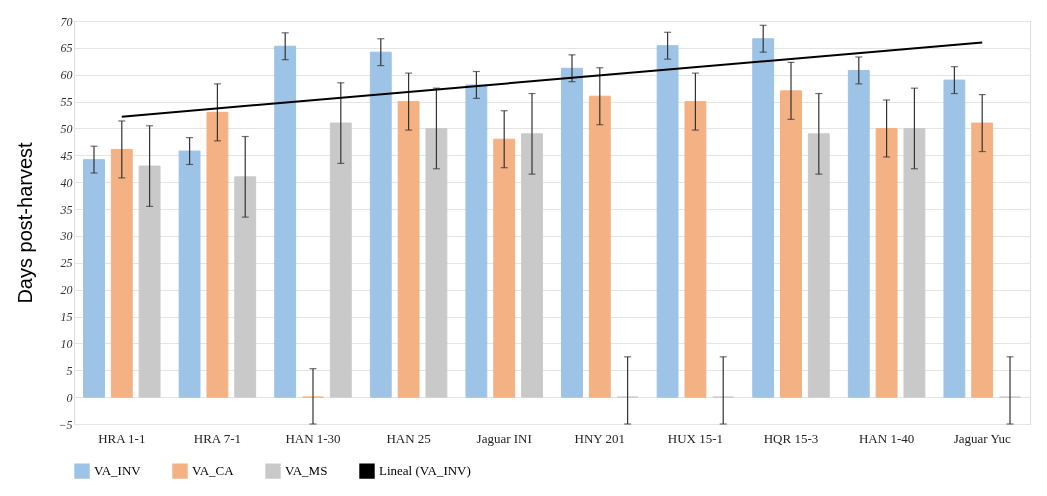  Describe the element at coordinates (66, 48) in the screenshot. I see `y-tick-label: 65` at that location.